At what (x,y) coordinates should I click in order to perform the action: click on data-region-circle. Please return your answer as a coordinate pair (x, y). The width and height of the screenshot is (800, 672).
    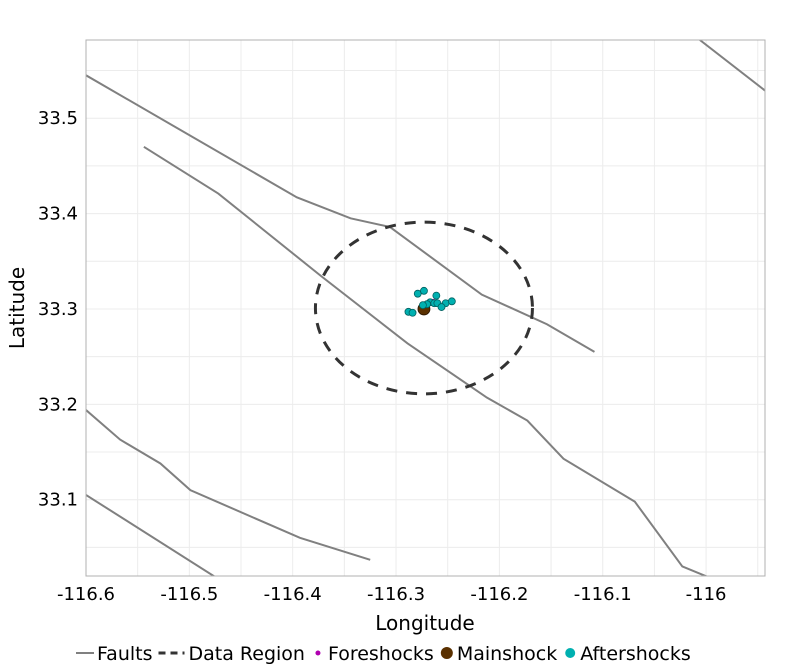
    Looking at the image, I should click on (423, 308).